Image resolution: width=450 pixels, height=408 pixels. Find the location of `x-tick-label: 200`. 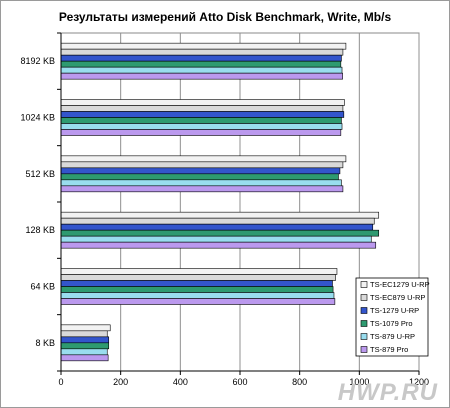

x-tick-label: 200 is located at coordinates (120, 382).